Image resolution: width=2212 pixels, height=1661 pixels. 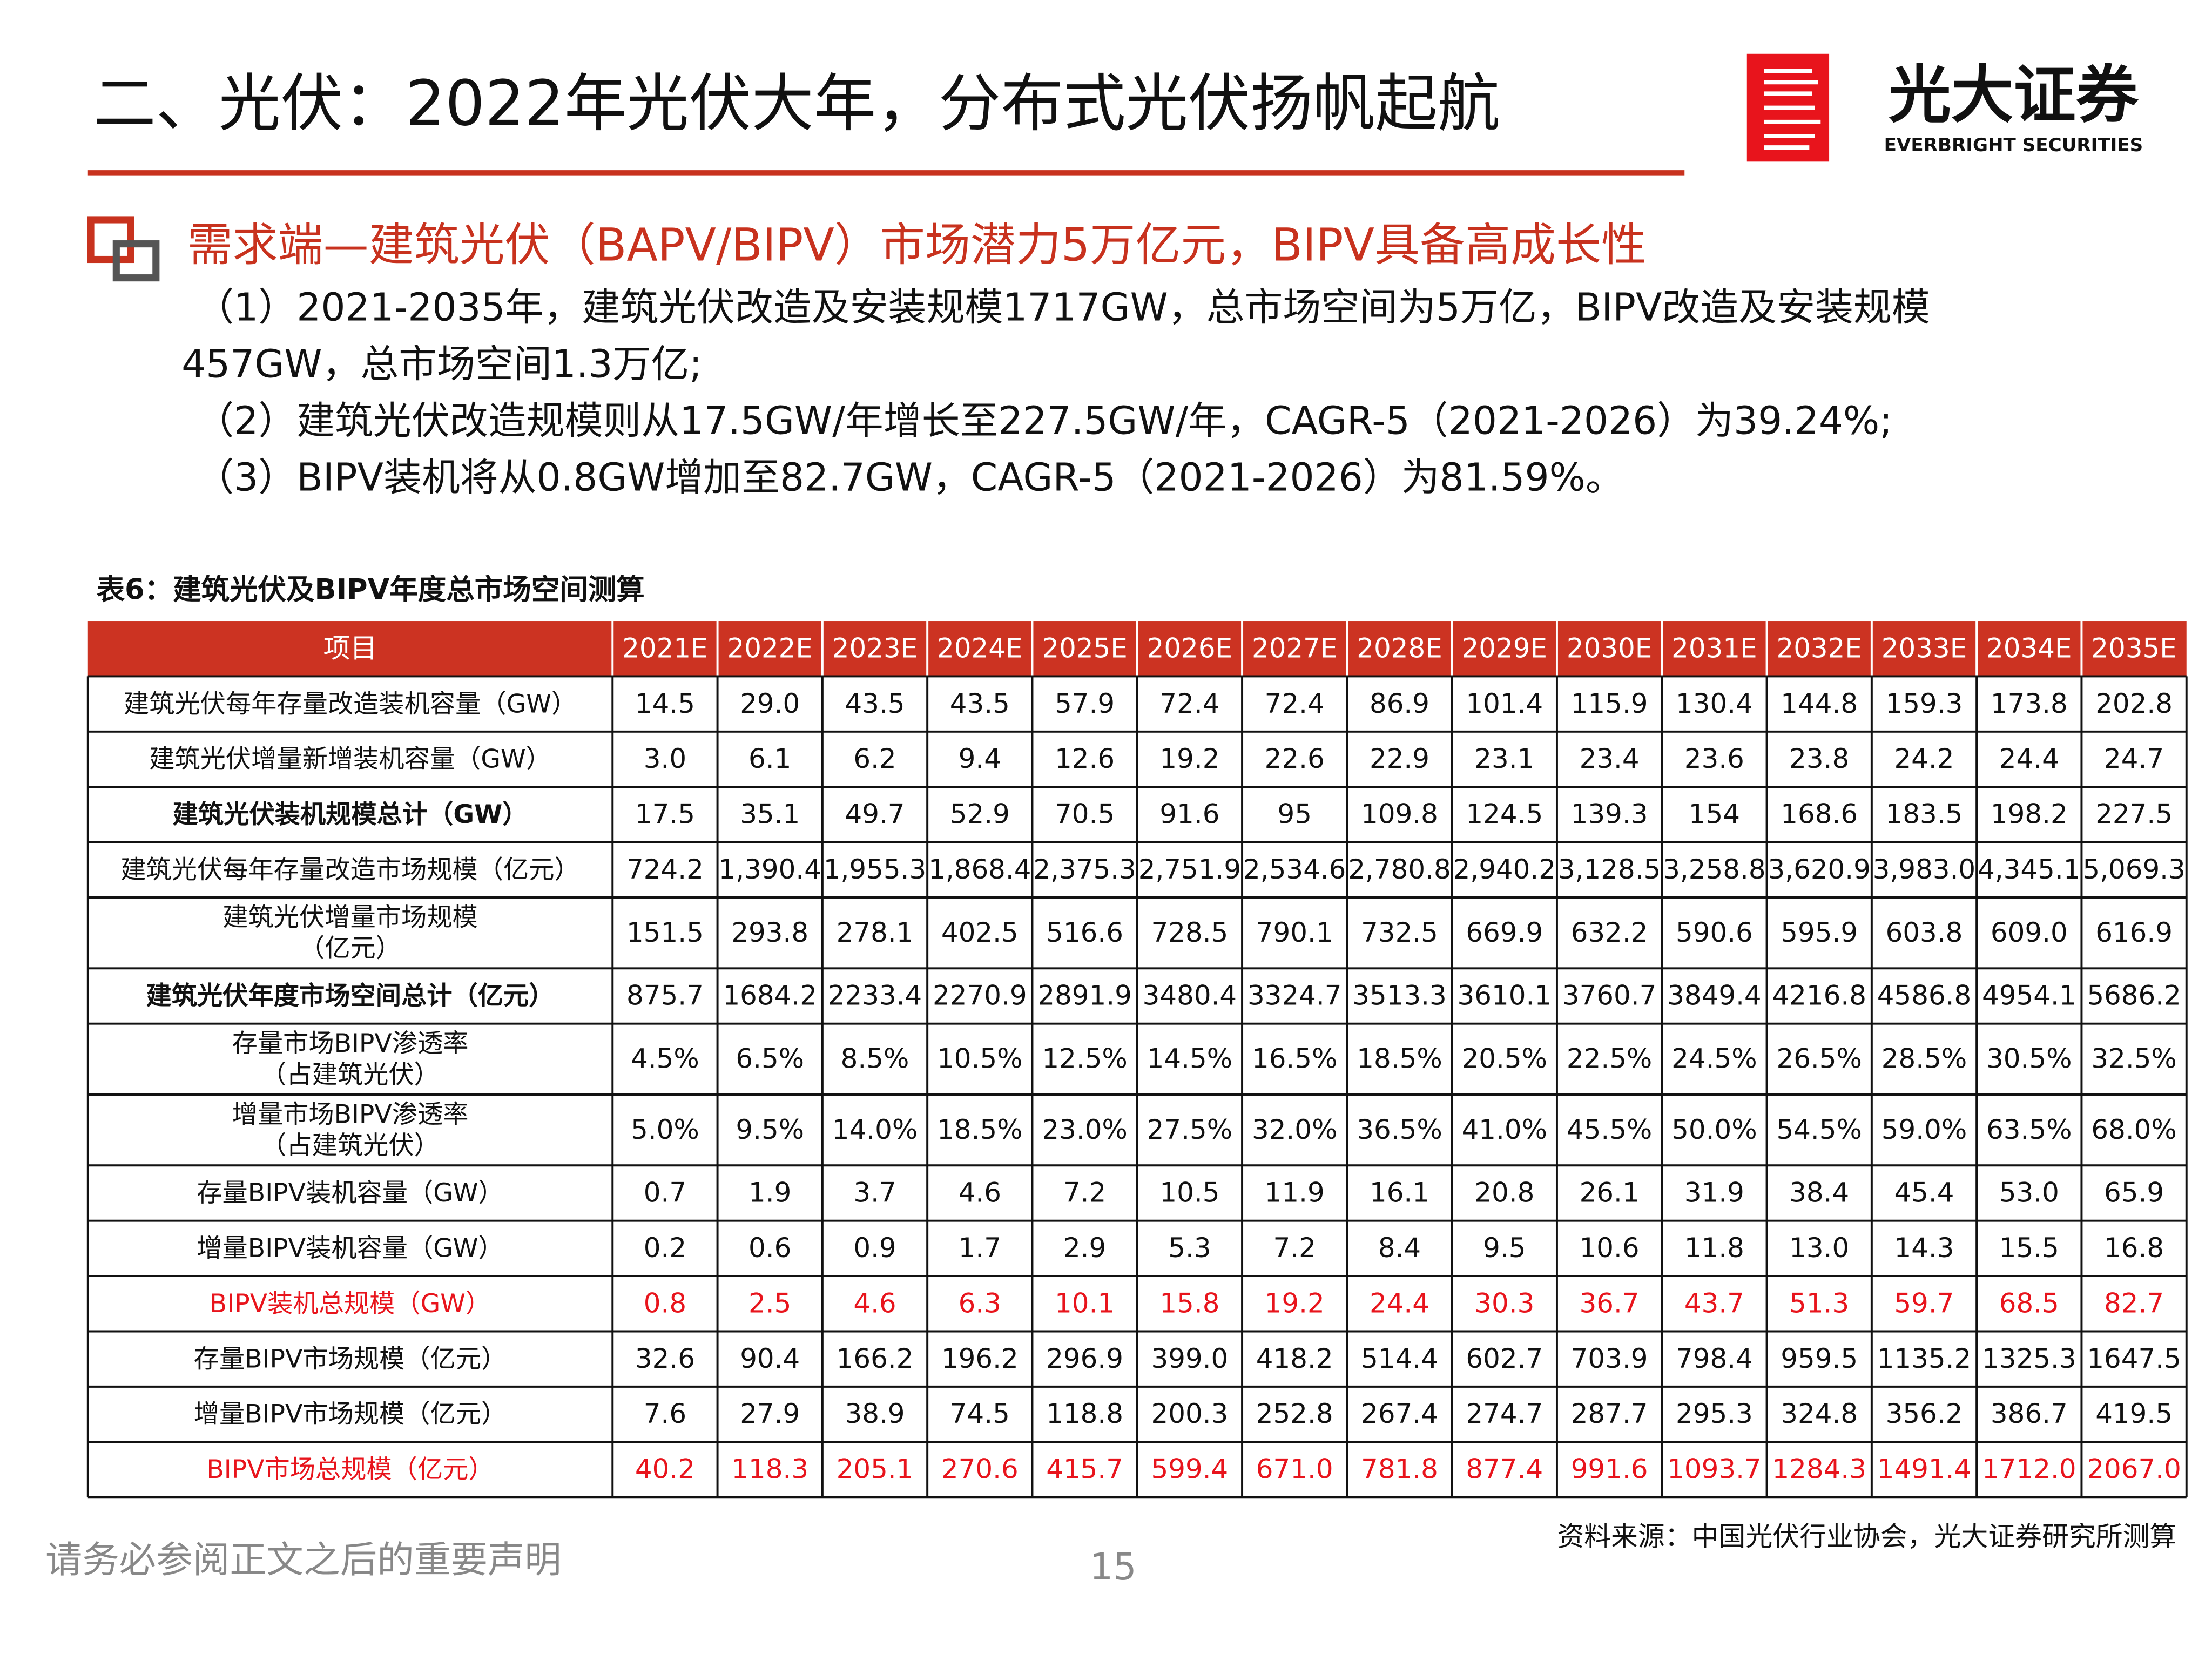 What do you see at coordinates (1924, 1303) in the screenshot?
I see `cell: 59.7` at bounding box center [1924, 1303].